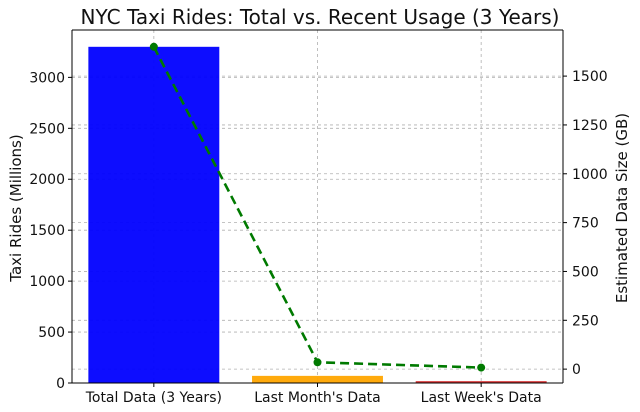 Image resolution: width=640 pixels, height=412 pixels. What do you see at coordinates (585, 321) in the screenshot?
I see `y-right-tick-label: 250` at bounding box center [585, 321].